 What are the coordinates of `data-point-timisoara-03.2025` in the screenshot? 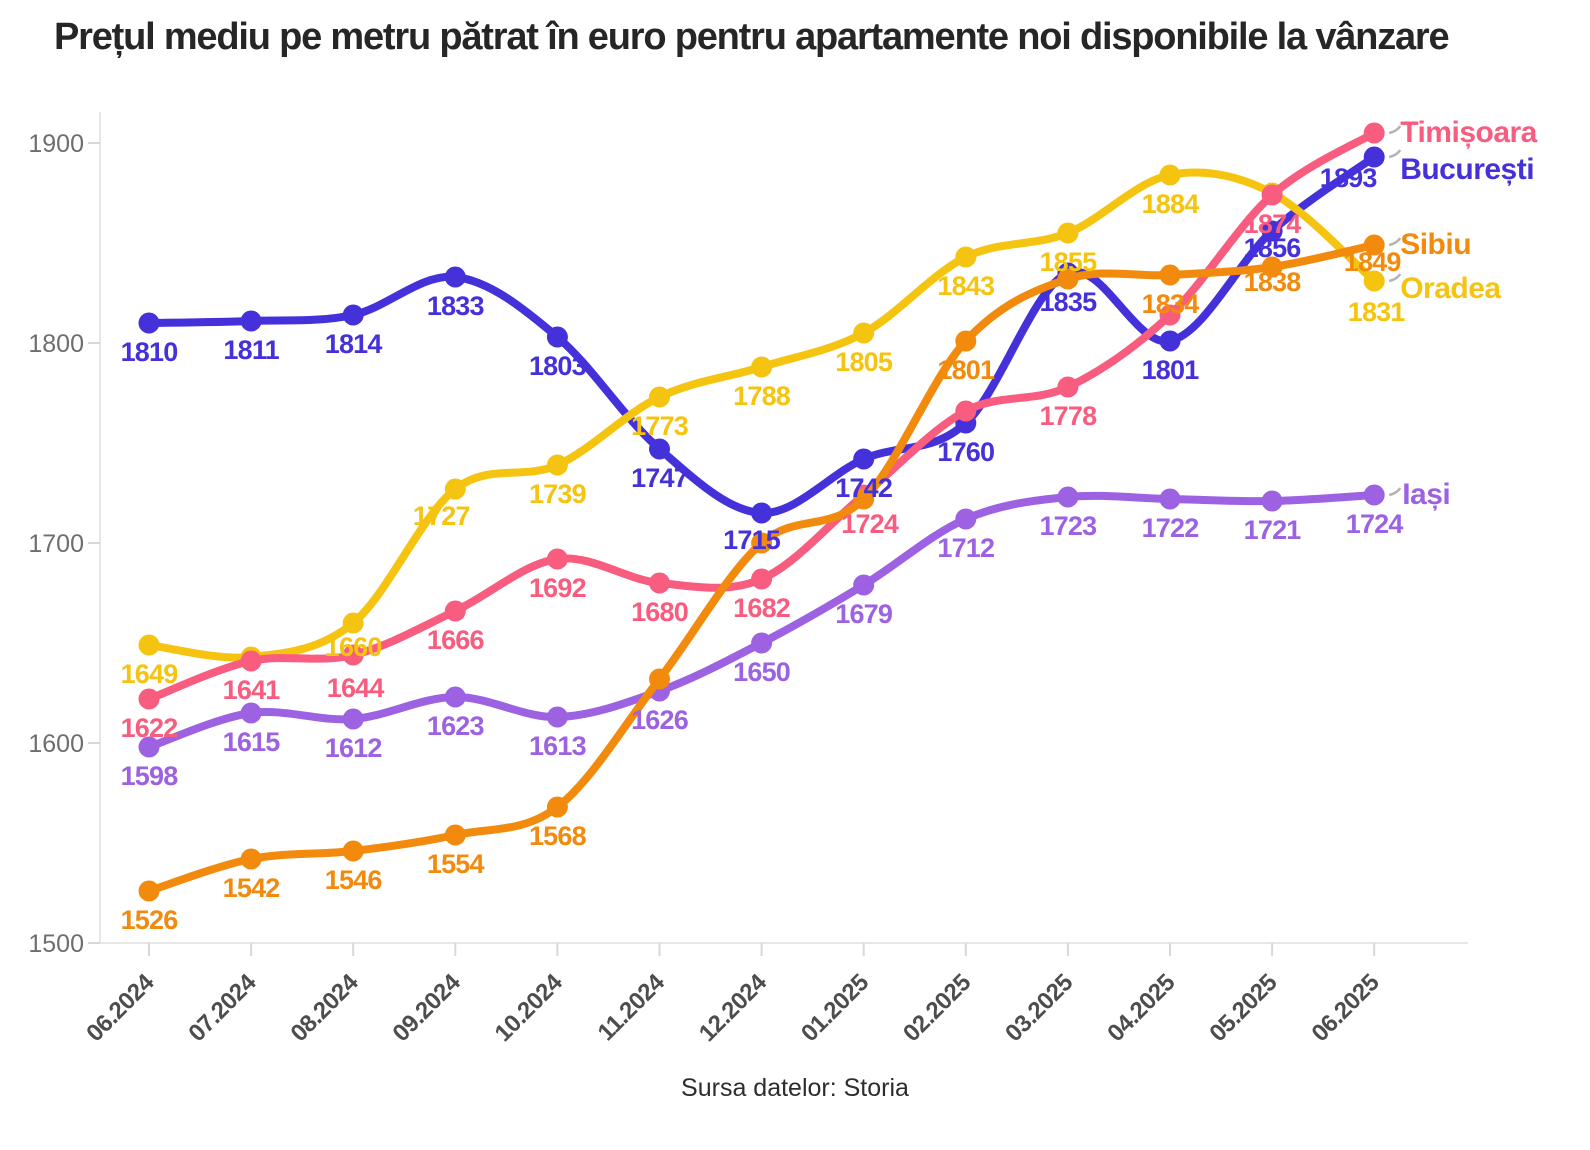 It's located at (1068, 387).